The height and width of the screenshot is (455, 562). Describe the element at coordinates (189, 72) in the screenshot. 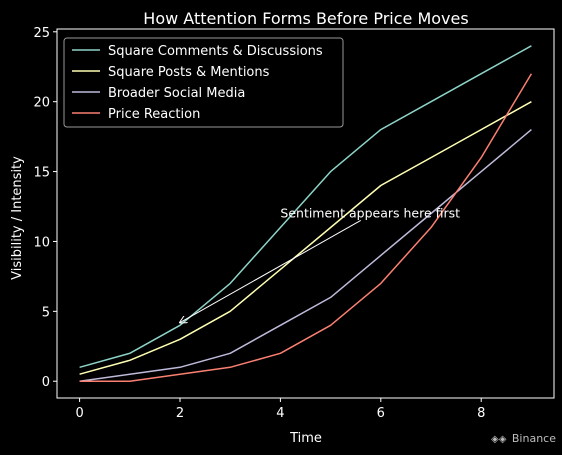

I see `legend-label-1: Square Posts & Mentions` at that location.